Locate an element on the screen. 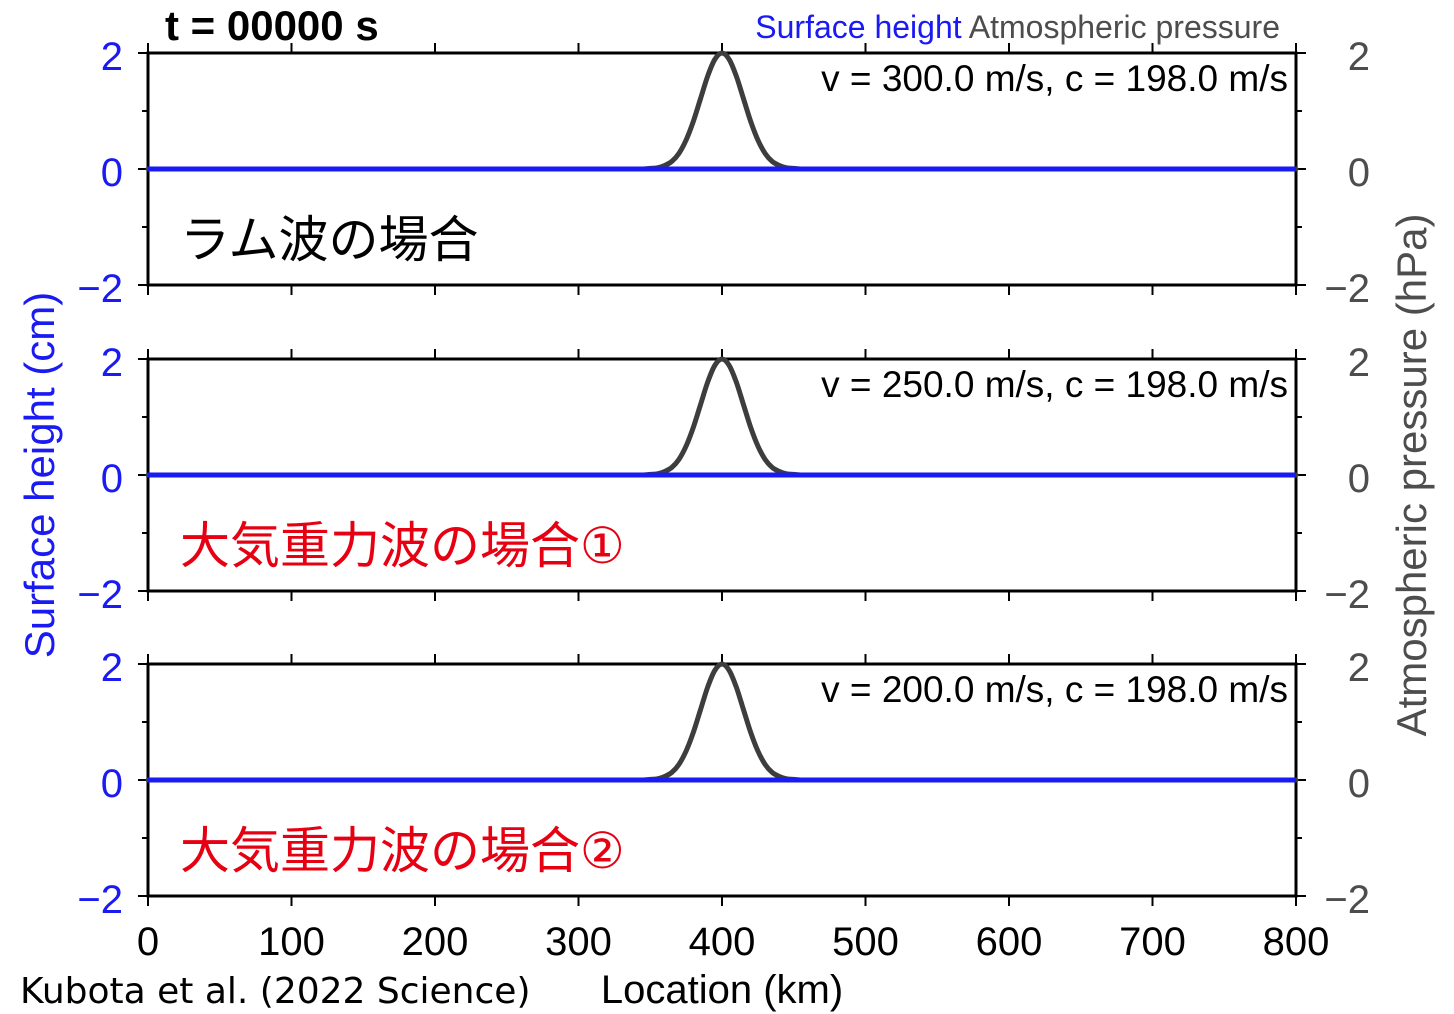  x-tick-label: 500 is located at coordinates (865, 942).